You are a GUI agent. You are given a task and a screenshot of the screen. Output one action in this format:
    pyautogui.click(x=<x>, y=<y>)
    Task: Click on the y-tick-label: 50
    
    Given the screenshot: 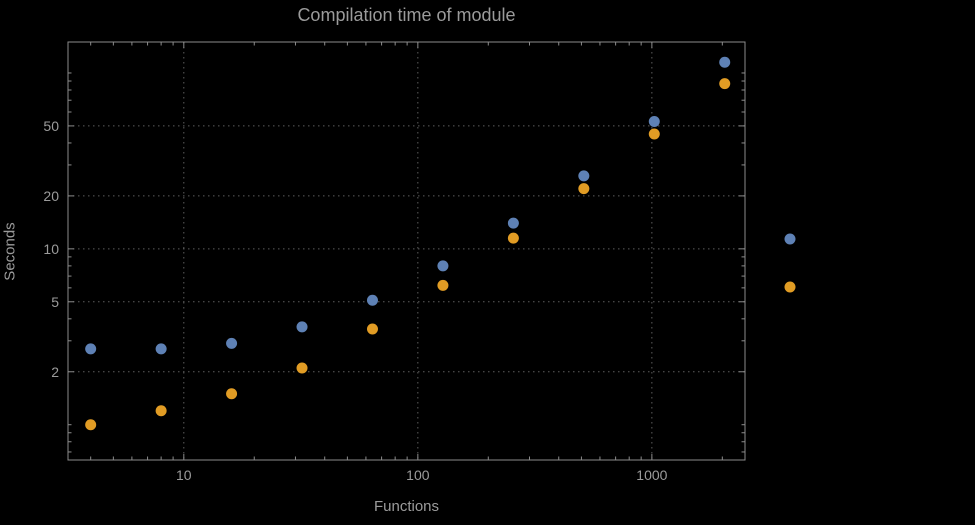 What is the action you would take?
    pyautogui.click(x=51, y=126)
    